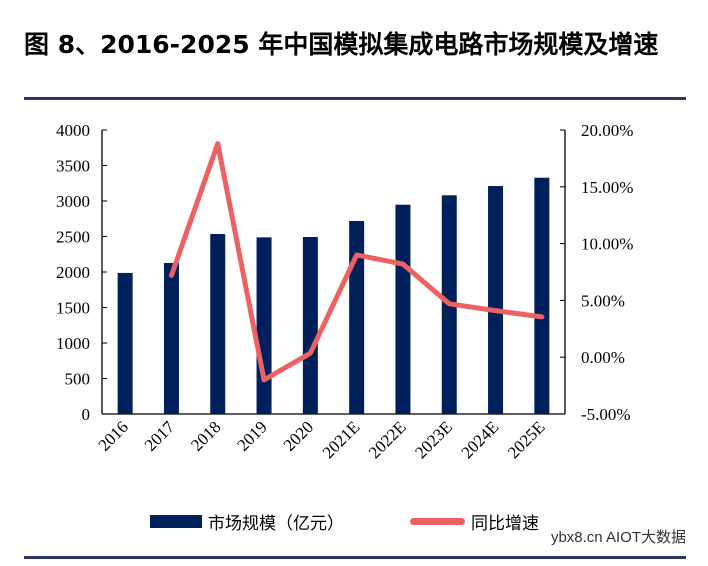  What do you see at coordinates (341, 44) in the screenshot?
I see `chart-title: 图 8、2016-2025 年中国模拟集成电路市场规模及增速` at bounding box center [341, 44].